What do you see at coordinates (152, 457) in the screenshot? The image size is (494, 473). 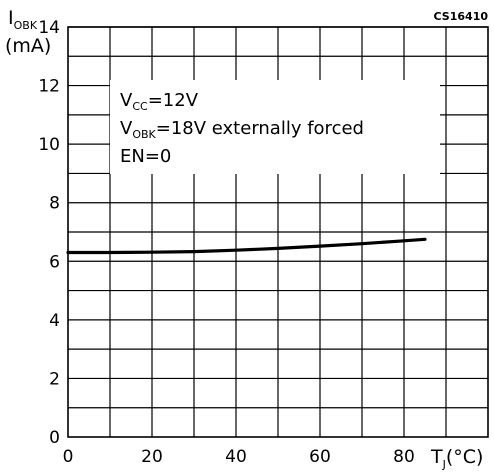 I see `x-tick-label: 20` at bounding box center [152, 457].